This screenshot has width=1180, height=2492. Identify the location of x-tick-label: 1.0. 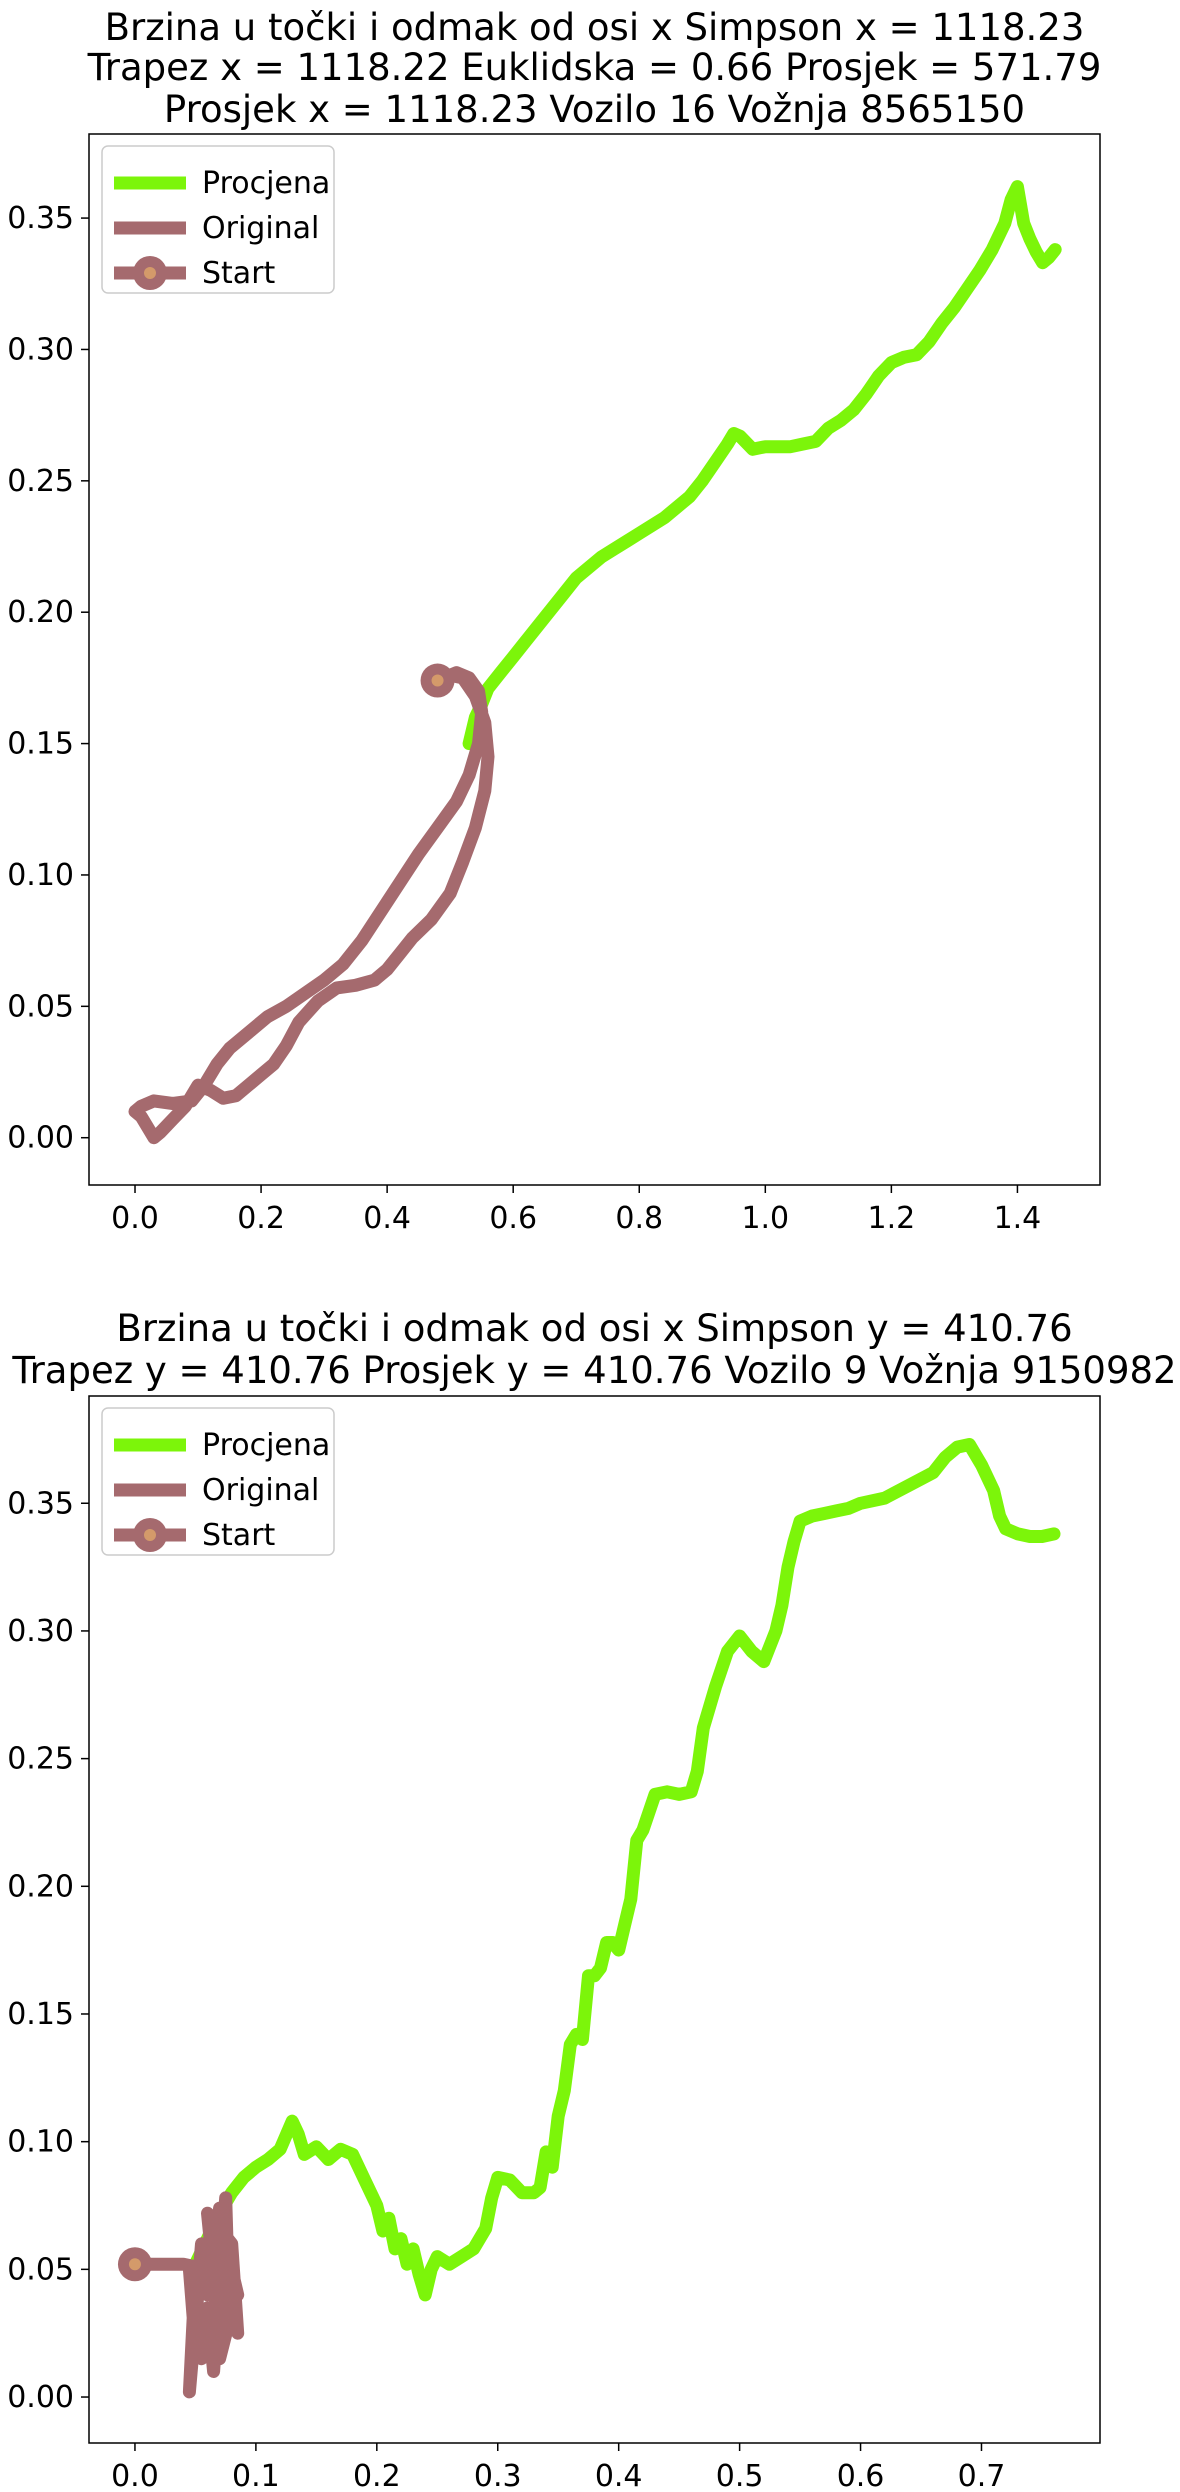
(765, 1218).